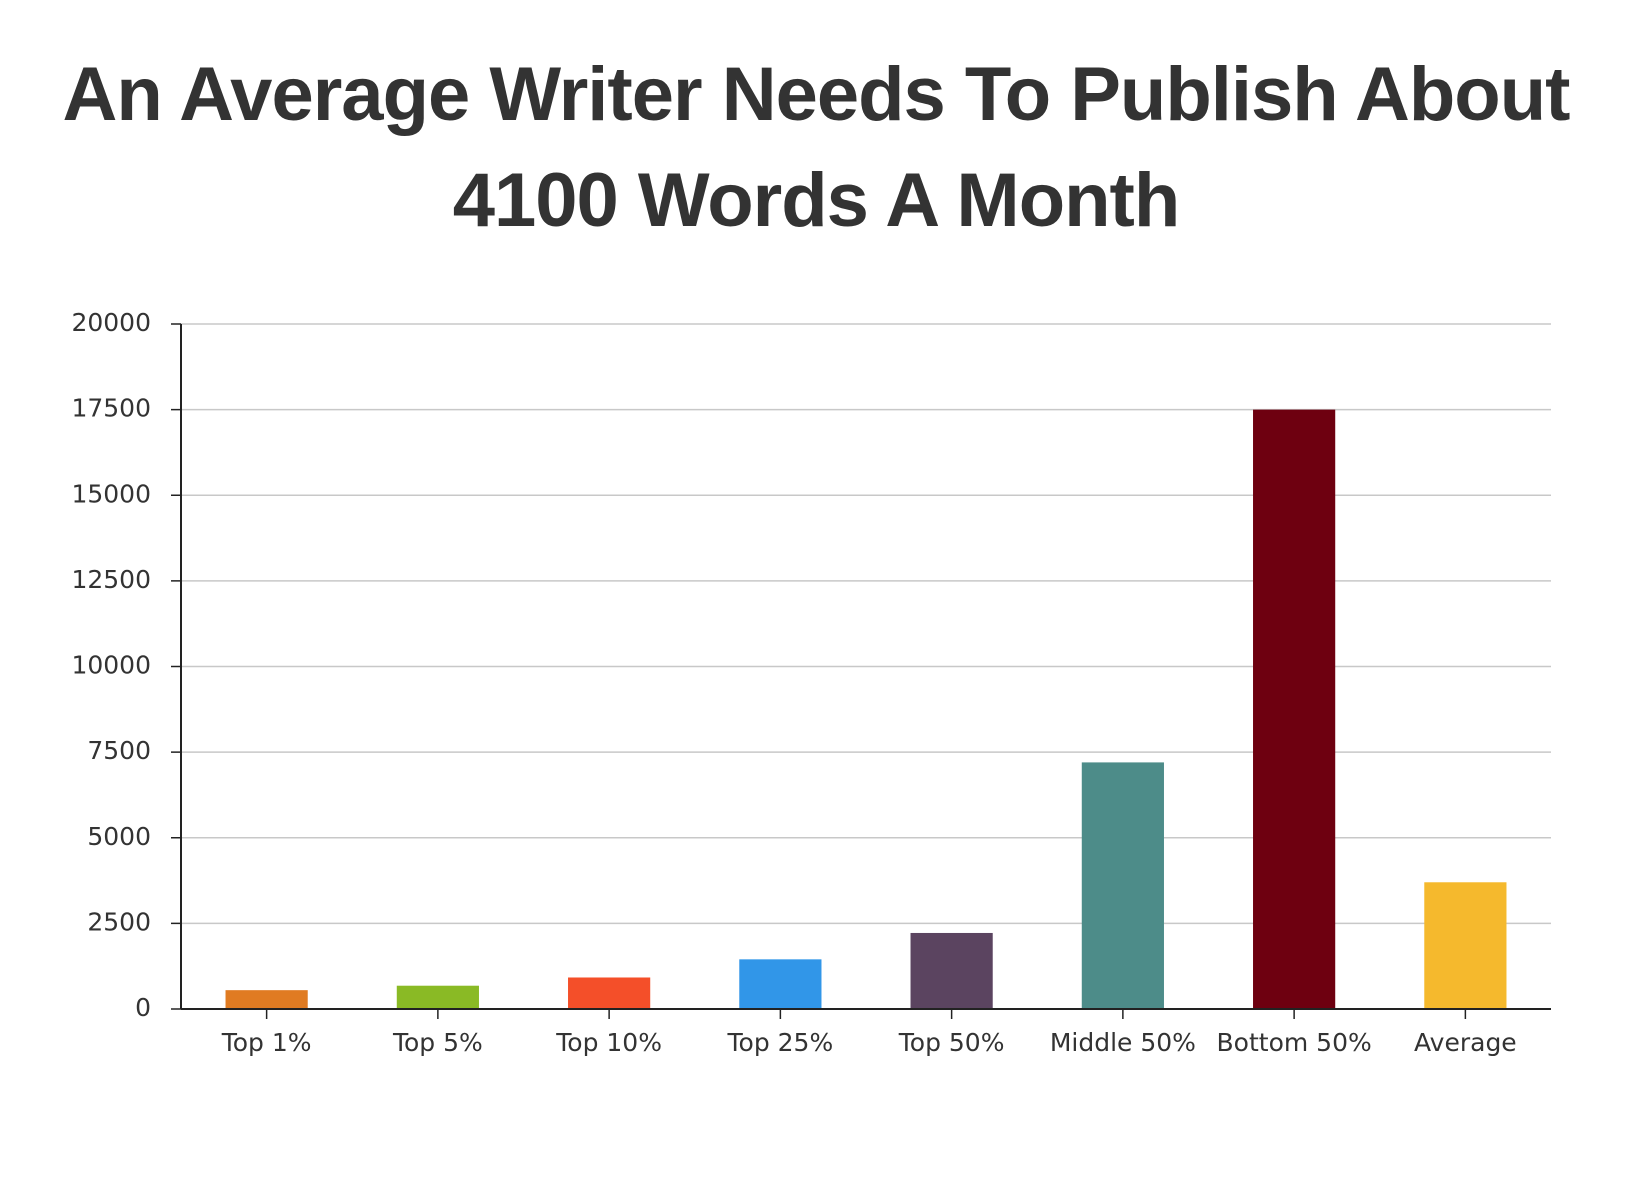 Image resolution: width=1632 pixels, height=1200 pixels. What do you see at coordinates (111, 322) in the screenshot?
I see `y-tick-label: 20000` at bounding box center [111, 322].